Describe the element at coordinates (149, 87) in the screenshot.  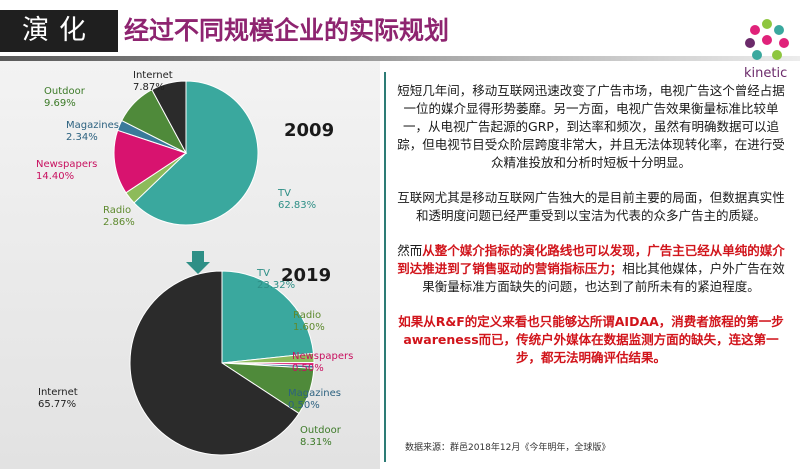
I see `label-value-2009-internet: 7.87%` at that location.